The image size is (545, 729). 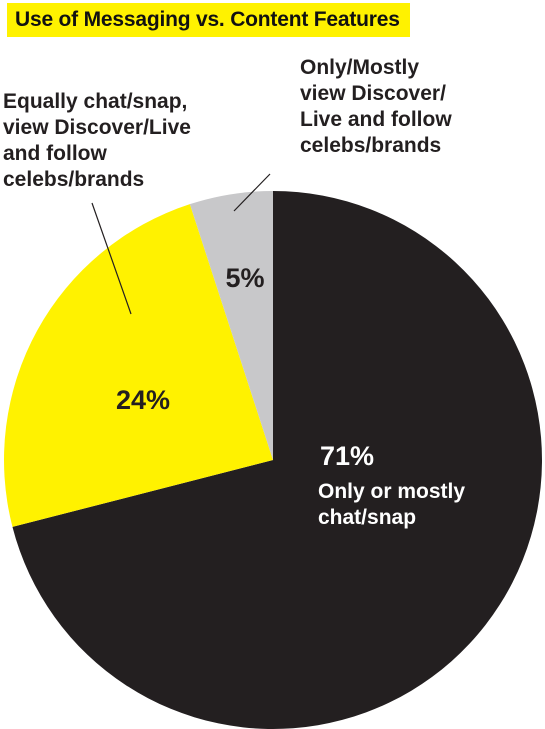 What do you see at coordinates (359, 67) in the screenshot?
I see `slice-label-line: Only/Mostly` at bounding box center [359, 67].